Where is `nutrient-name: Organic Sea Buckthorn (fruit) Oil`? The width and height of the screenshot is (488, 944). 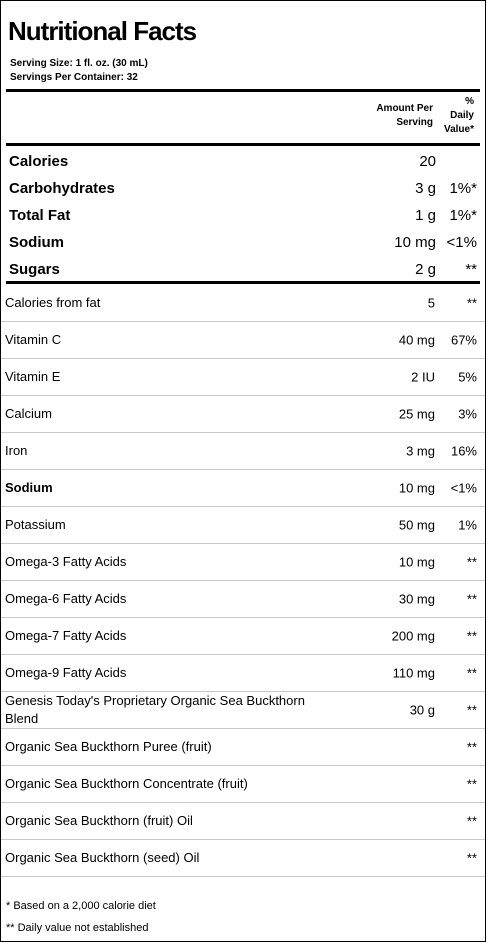 nutrient-name: Organic Sea Buckthorn (fruit) Oil is located at coordinates (99, 820).